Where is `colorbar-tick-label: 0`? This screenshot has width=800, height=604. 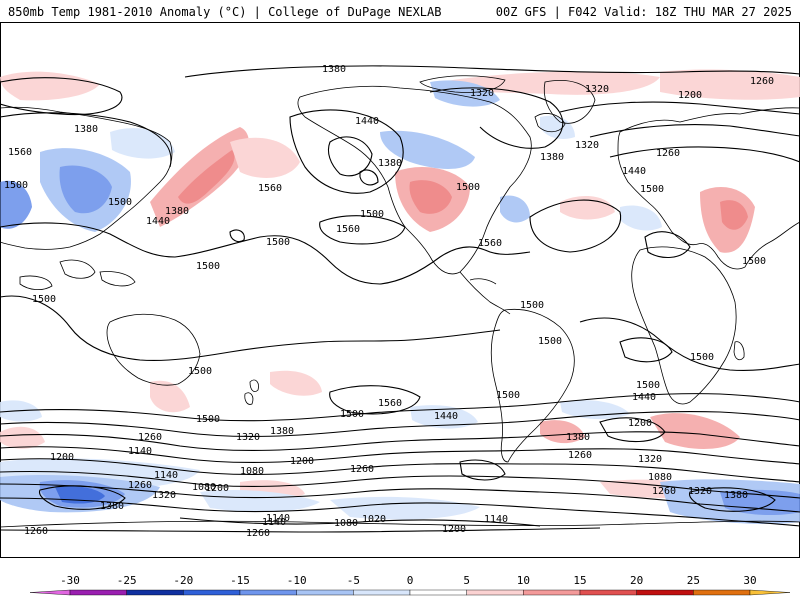
colorbar-tick-label: 0 is located at coordinates (410, 580).